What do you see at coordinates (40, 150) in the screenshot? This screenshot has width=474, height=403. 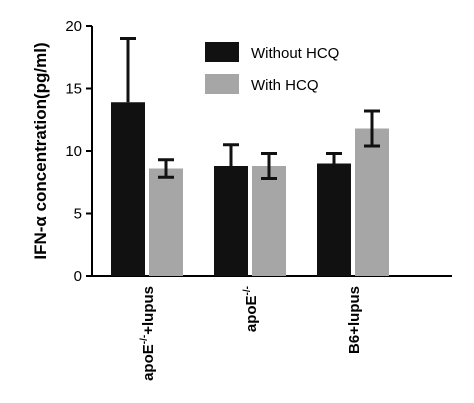 I see `y-axis-label: IFN-α concentration(pg/ml)` at bounding box center [40, 150].